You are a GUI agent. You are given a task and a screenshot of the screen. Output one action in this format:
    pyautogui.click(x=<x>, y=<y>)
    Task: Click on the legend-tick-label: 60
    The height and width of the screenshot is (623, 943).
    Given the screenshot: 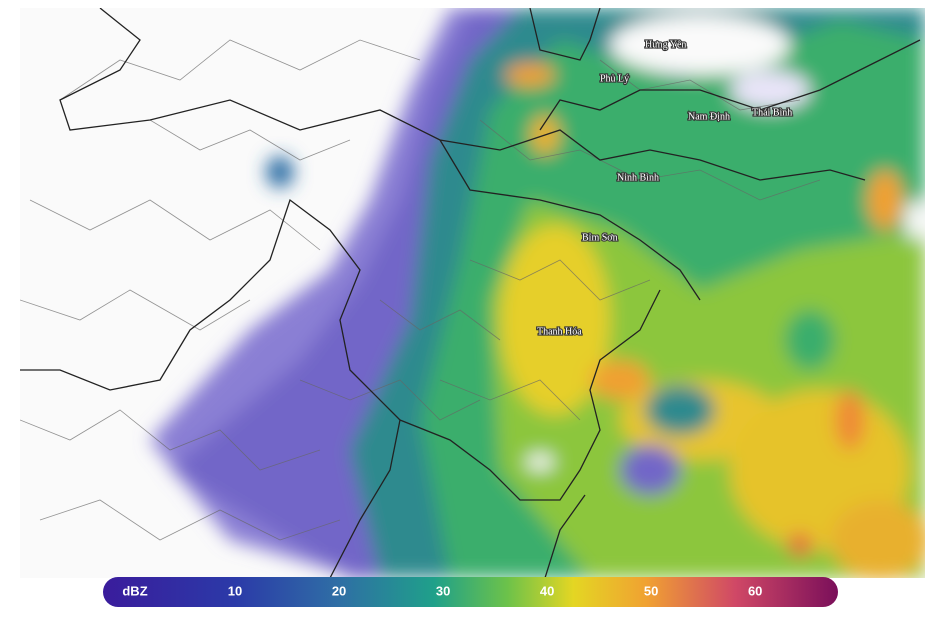 What is the action you would take?
    pyautogui.click(x=755, y=590)
    